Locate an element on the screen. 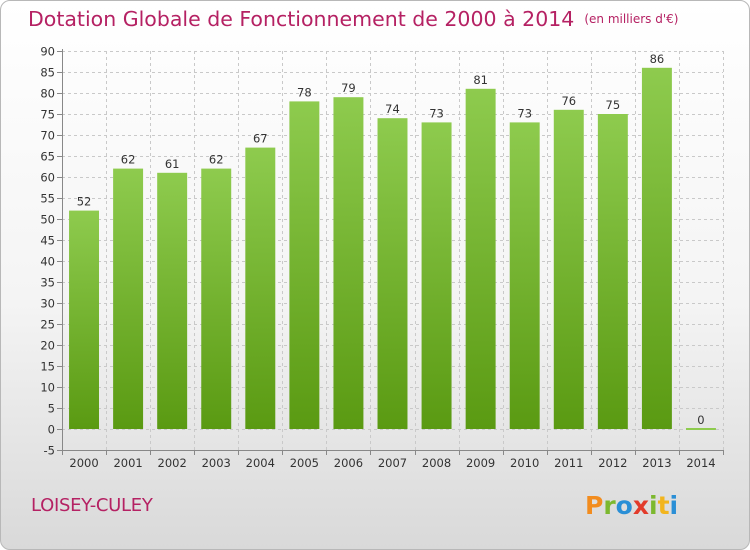  y-tick-label: 80 is located at coordinates (47, 94).